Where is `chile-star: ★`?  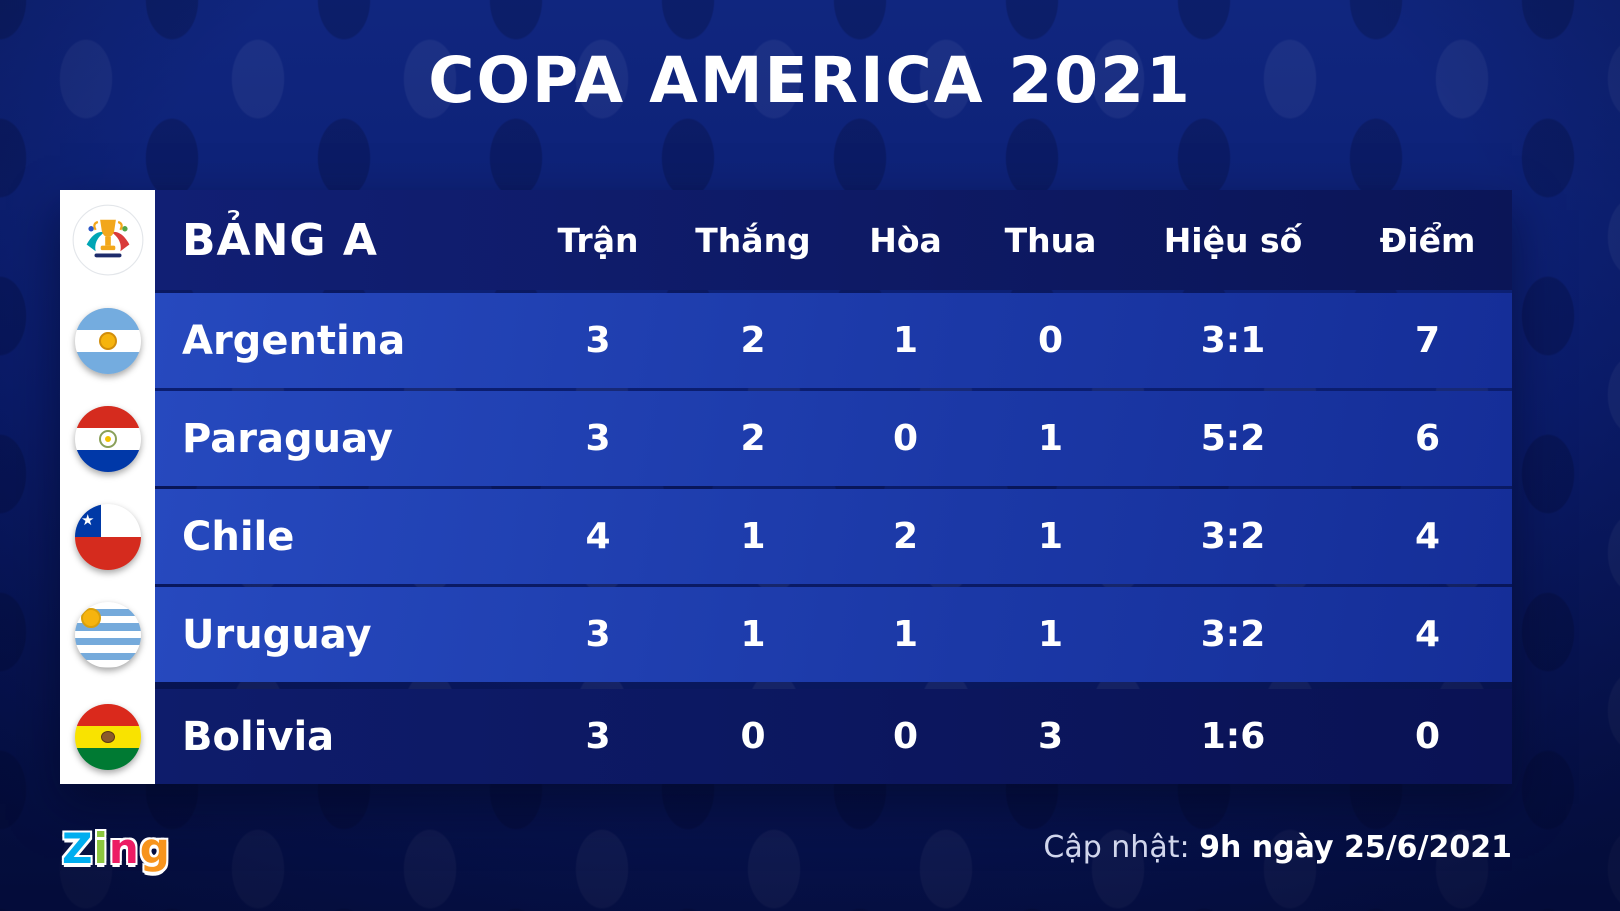
chile-star: ★ is located at coordinates (87, 520).